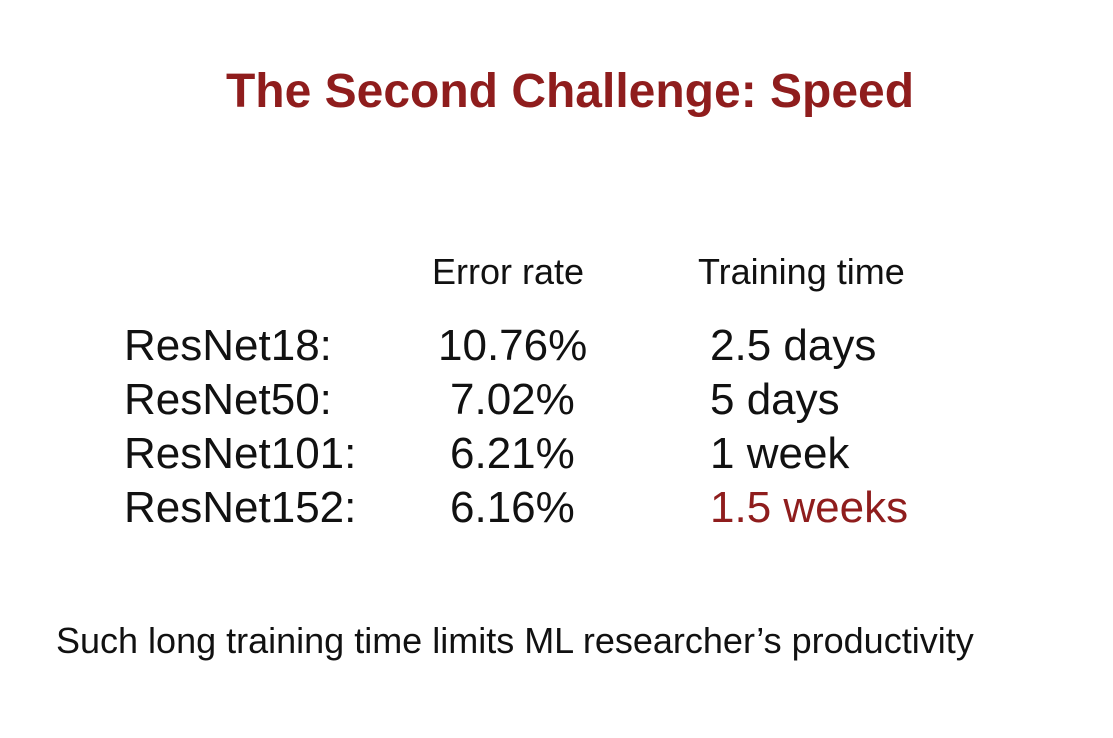 The image size is (1113, 738). Describe the element at coordinates (240, 453) in the screenshot. I see `model-name: ResNet101:` at that location.